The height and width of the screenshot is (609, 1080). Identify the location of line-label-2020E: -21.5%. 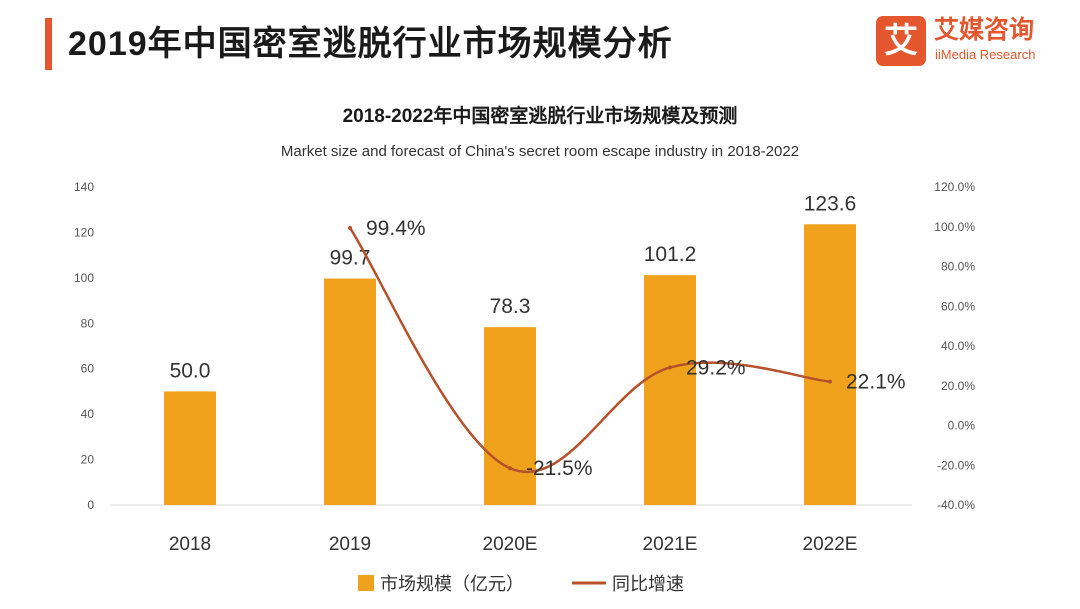
(559, 468).